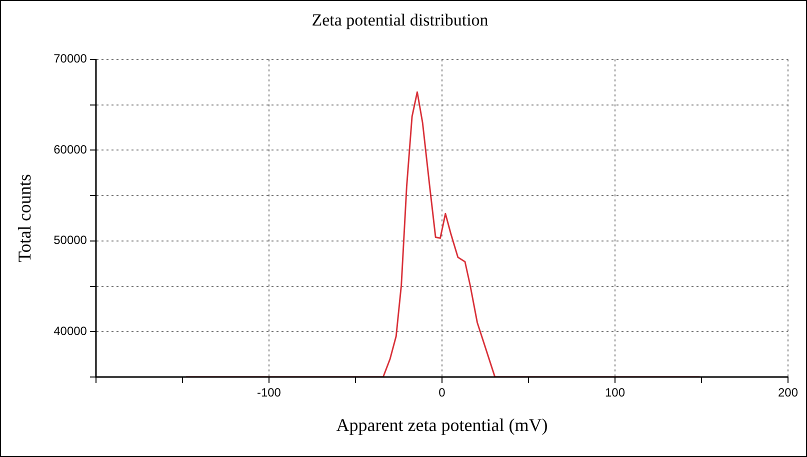  What do you see at coordinates (71, 331) in the screenshot?
I see `y-tick-label: 40000` at bounding box center [71, 331].